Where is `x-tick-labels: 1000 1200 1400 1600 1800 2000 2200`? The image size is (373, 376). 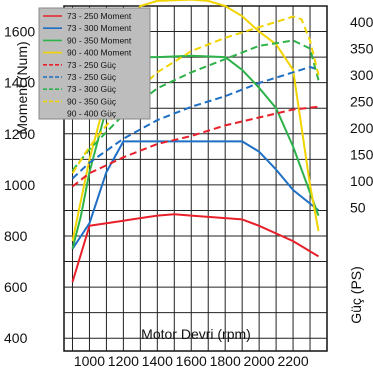
x-tick-labels: 1000 1200 1400 1600 1800 2000 2200 is located at coordinates (191, 361).